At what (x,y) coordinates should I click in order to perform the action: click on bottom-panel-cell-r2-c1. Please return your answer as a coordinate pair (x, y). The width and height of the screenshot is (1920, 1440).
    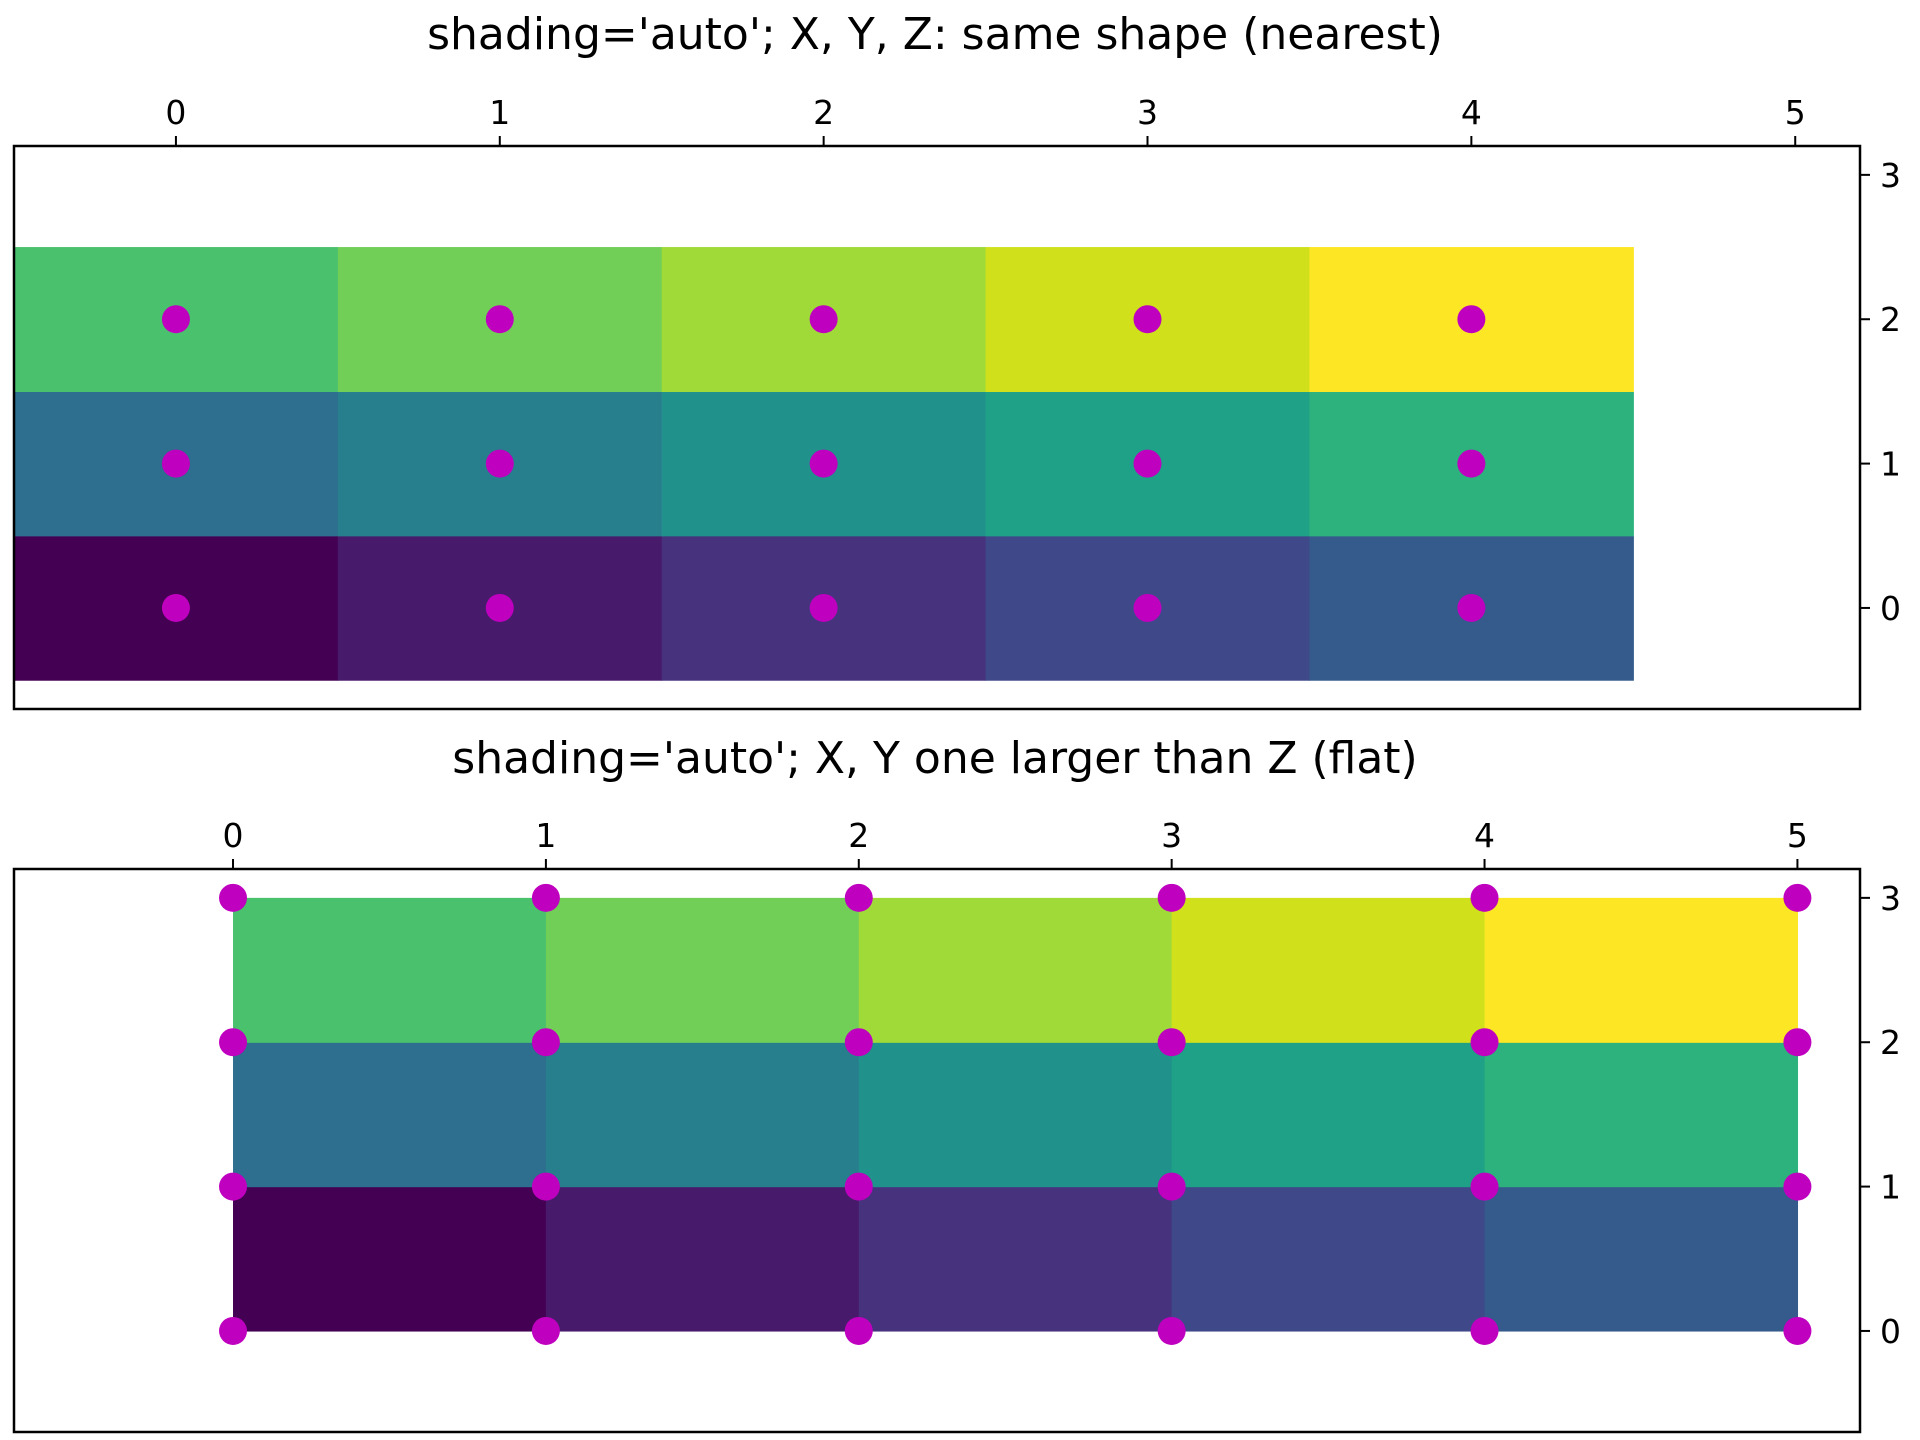
    Looking at the image, I should click on (702, 970).